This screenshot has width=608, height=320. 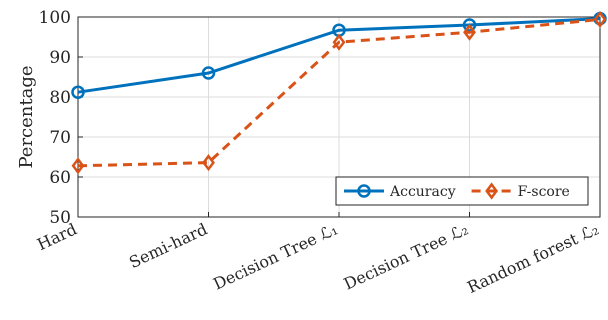 I want to click on x-tick-label: Semi-hard, so click(x=168, y=245).